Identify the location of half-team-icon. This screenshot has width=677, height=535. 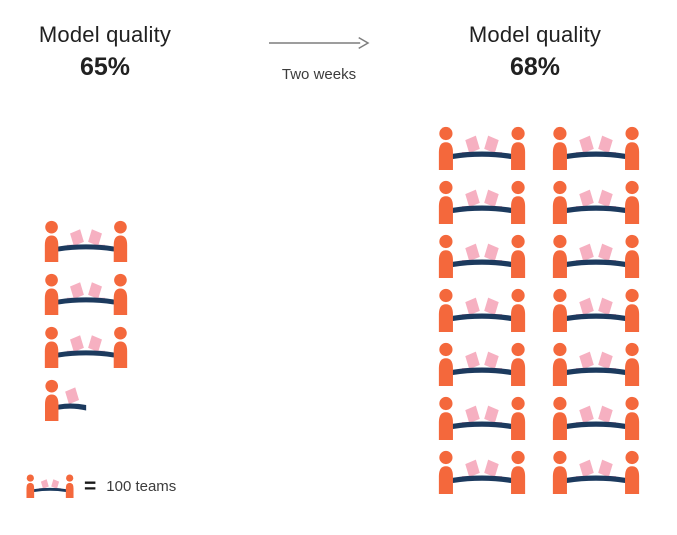
(66, 400).